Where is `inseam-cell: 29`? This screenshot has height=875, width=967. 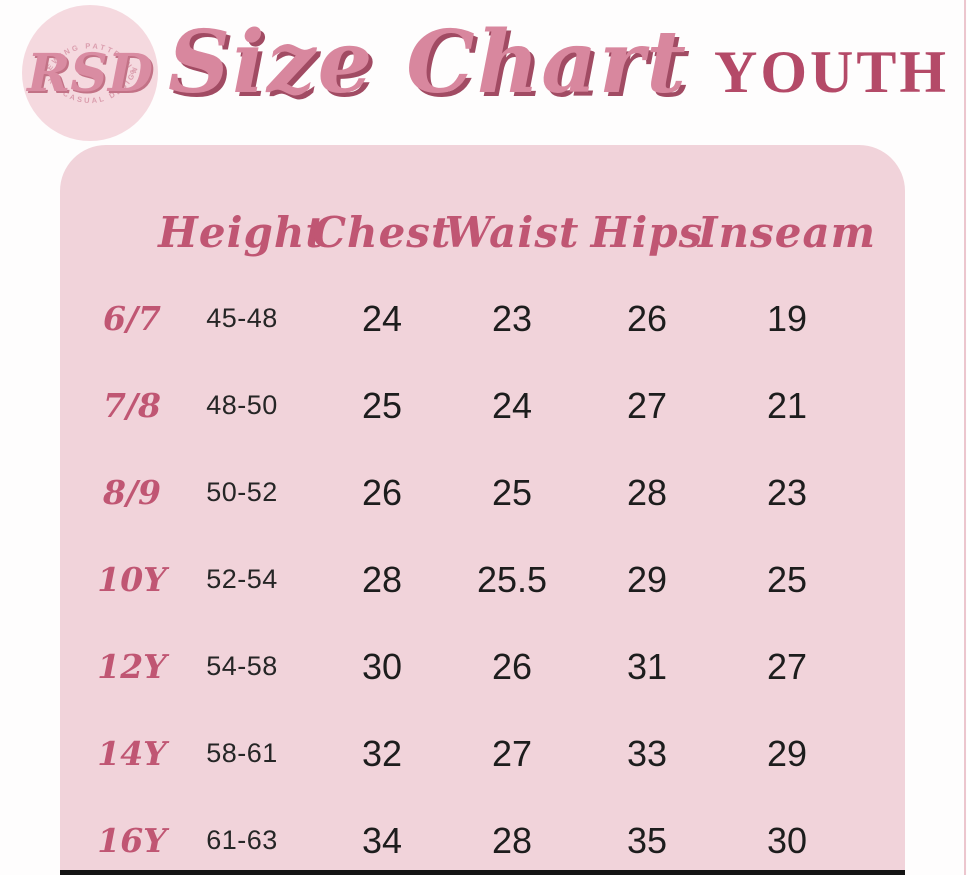
inseam-cell: 29 is located at coordinates (787, 753).